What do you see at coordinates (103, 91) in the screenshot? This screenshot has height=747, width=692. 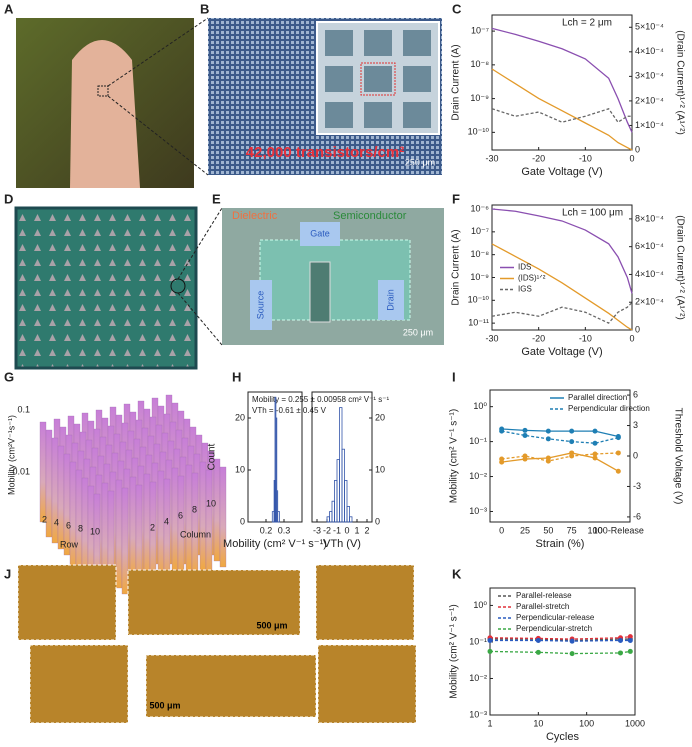 I see `zoom-box` at bounding box center [103, 91].